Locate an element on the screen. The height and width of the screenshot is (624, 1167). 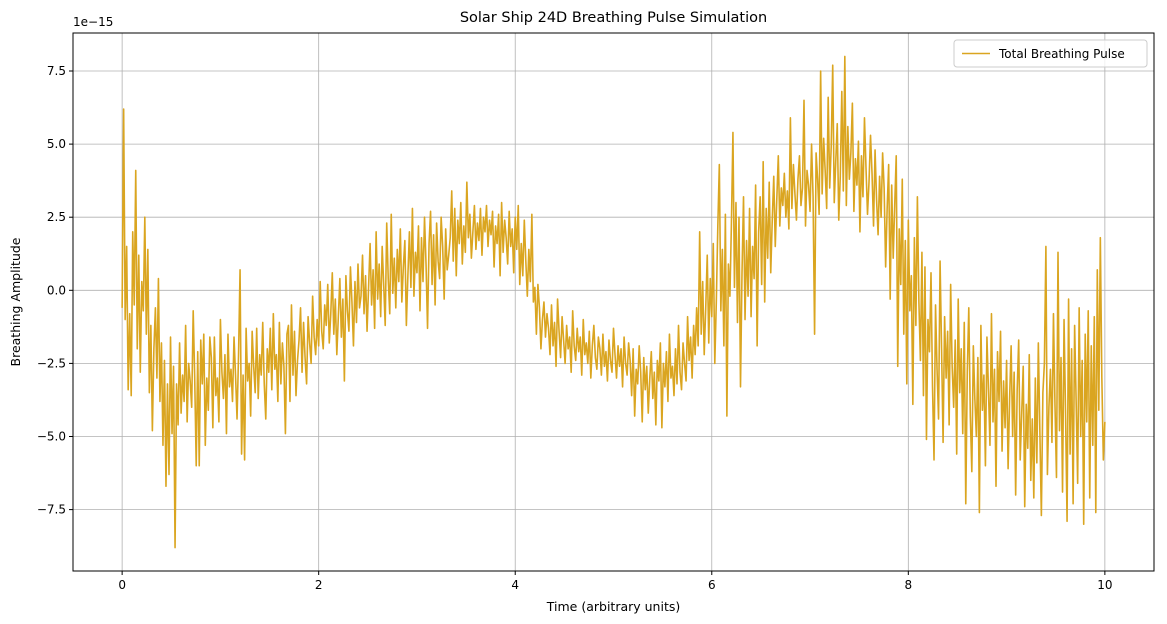
y-axis-offset-text: 1e−15 is located at coordinates (93, 22).